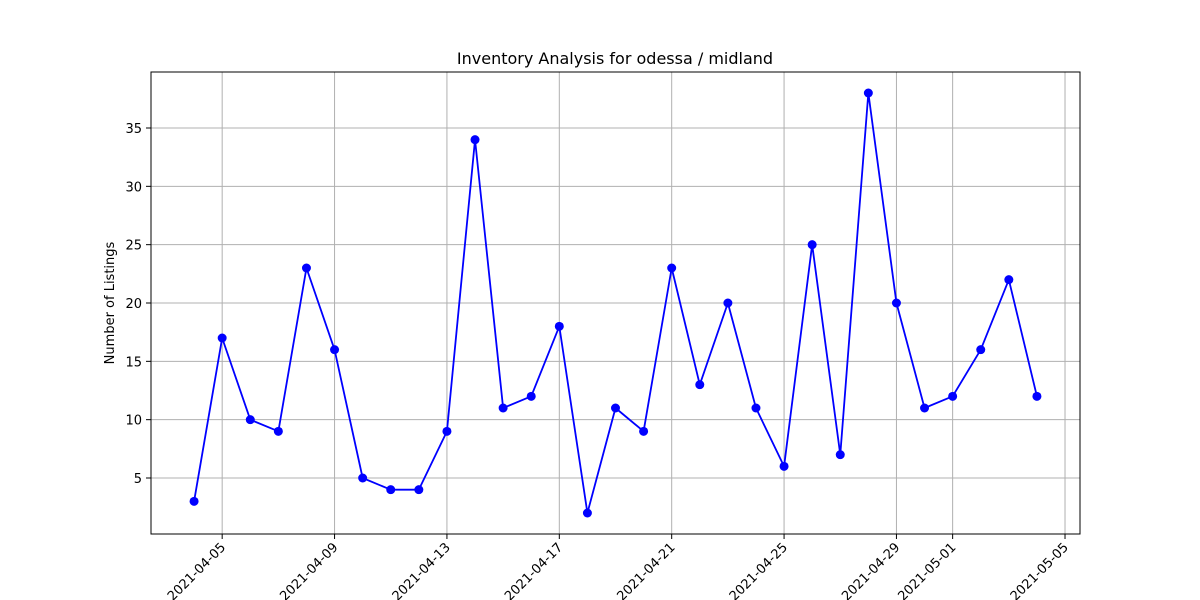 Image resolution: width=1200 pixels, height=600 pixels. I want to click on y-tick-label: 5, so click(138, 479).